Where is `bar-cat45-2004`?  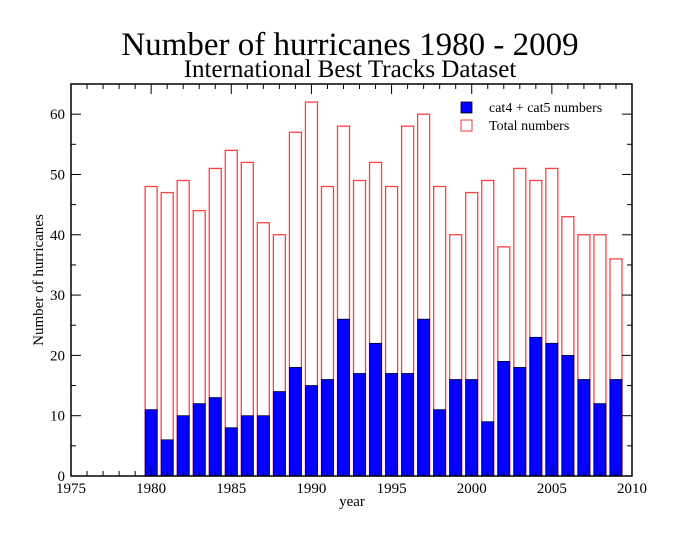
bar-cat45-2004 is located at coordinates (536, 406).